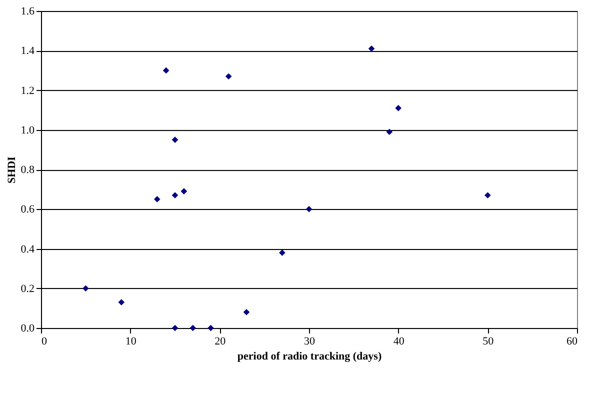 The image size is (612, 410). Describe the element at coordinates (27, 51) in the screenshot. I see `y-tick-label: 1.4` at that location.